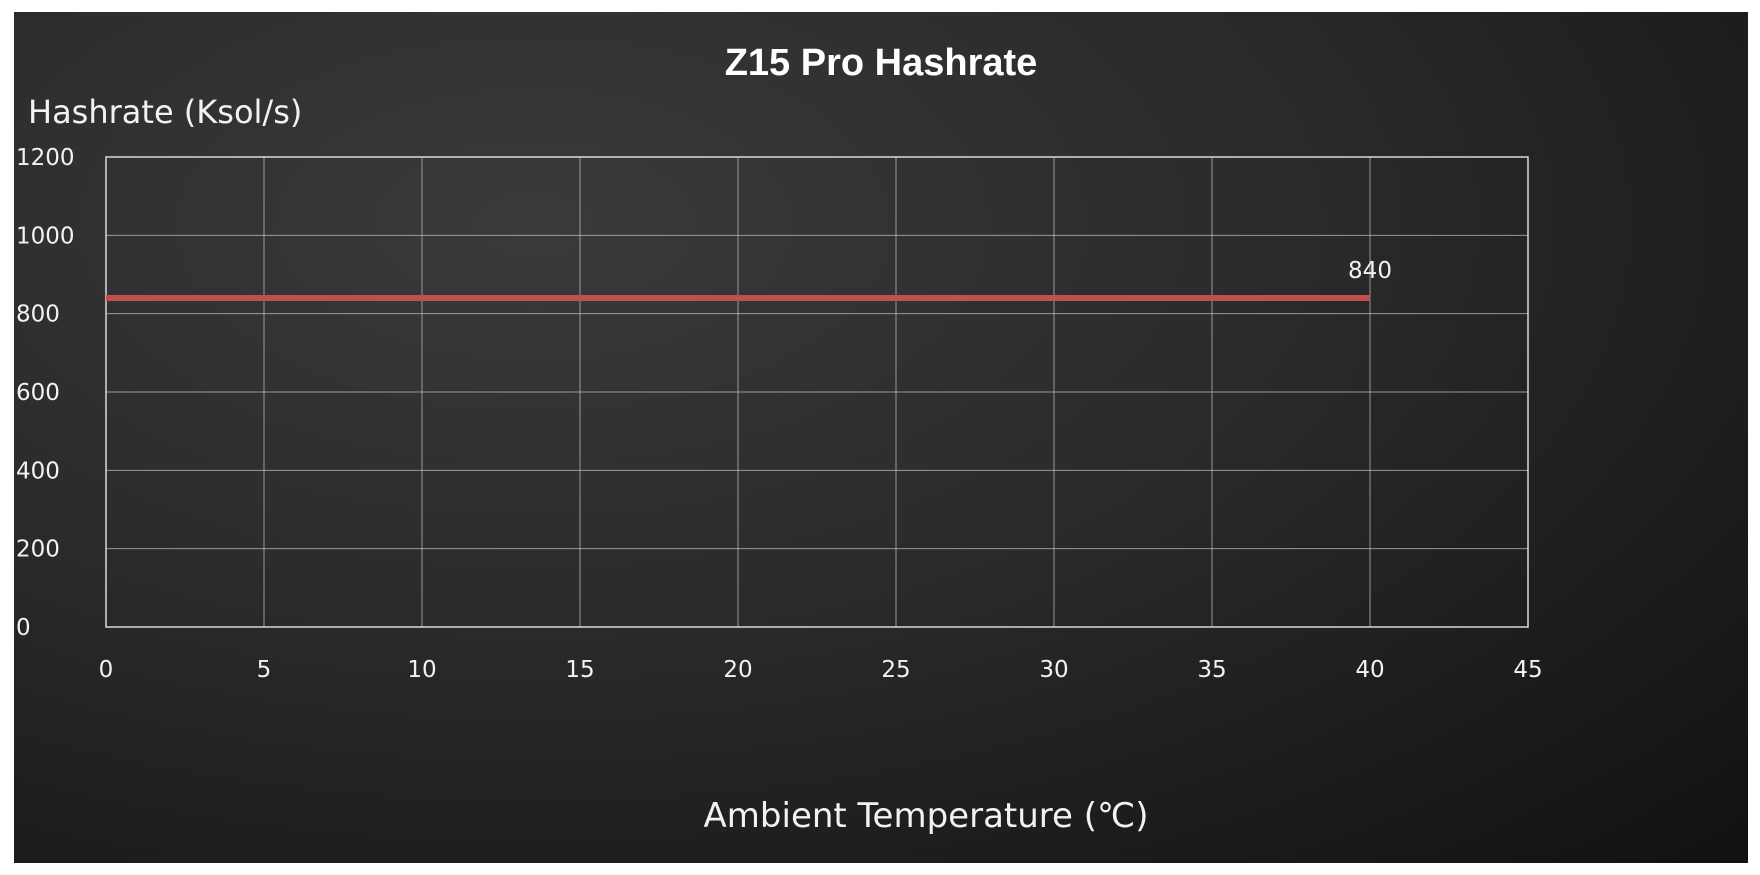 The height and width of the screenshot is (875, 1760). Describe the element at coordinates (1370, 271) in the screenshot. I see `data-label-0: 840` at that location.